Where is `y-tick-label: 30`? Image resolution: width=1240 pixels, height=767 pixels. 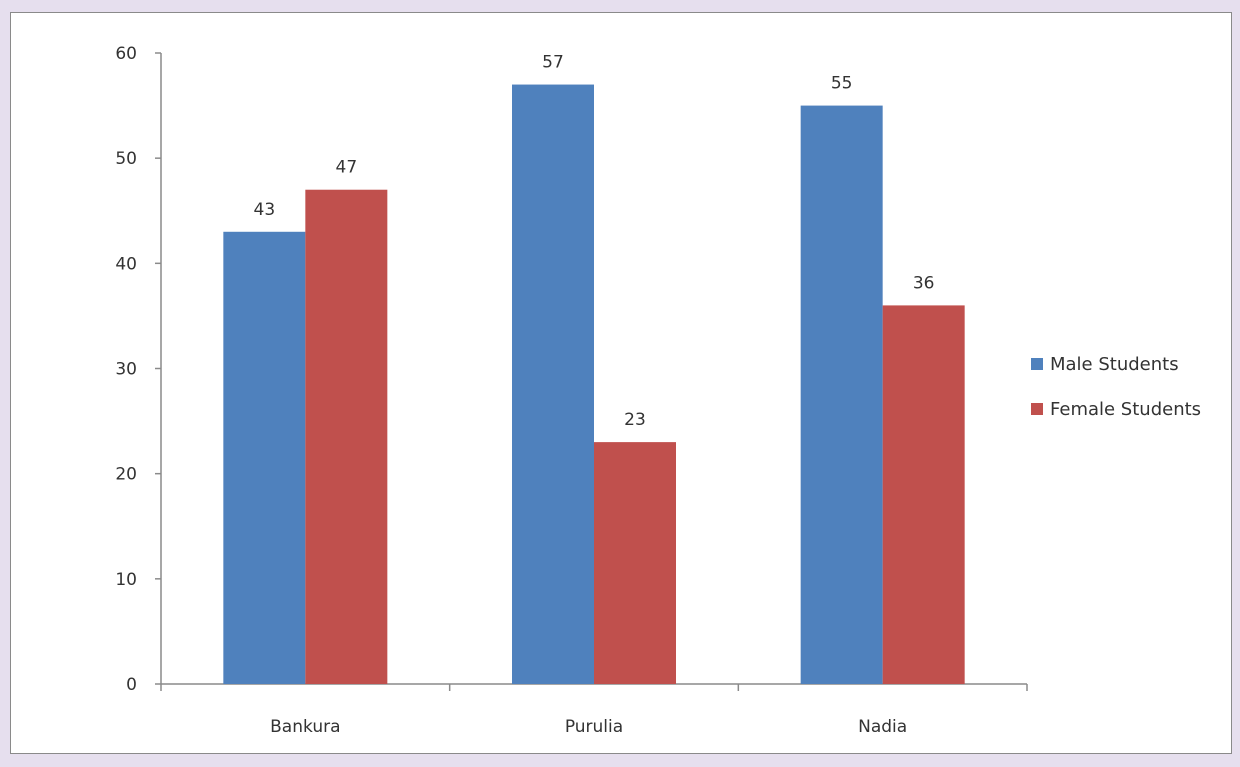
y-tick-label: 30 is located at coordinates (126, 370).